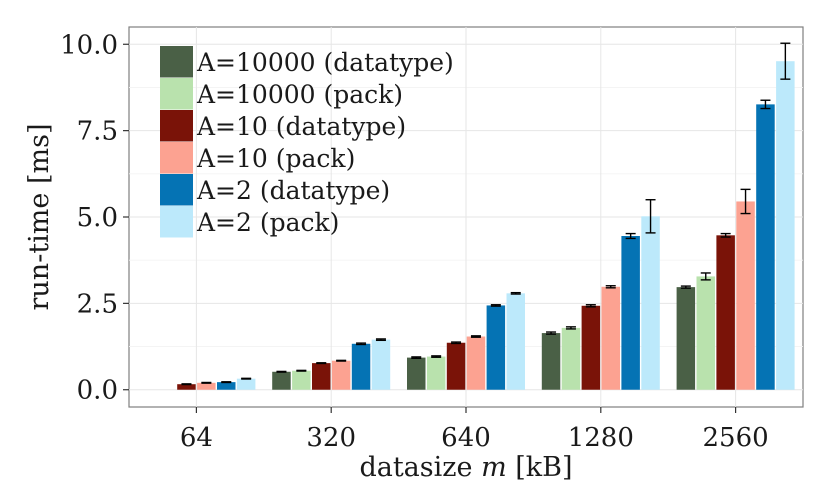 This screenshot has height=498, width=830. Describe the element at coordinates (331, 438) in the screenshot. I see `x-tick-label: 320` at that location.